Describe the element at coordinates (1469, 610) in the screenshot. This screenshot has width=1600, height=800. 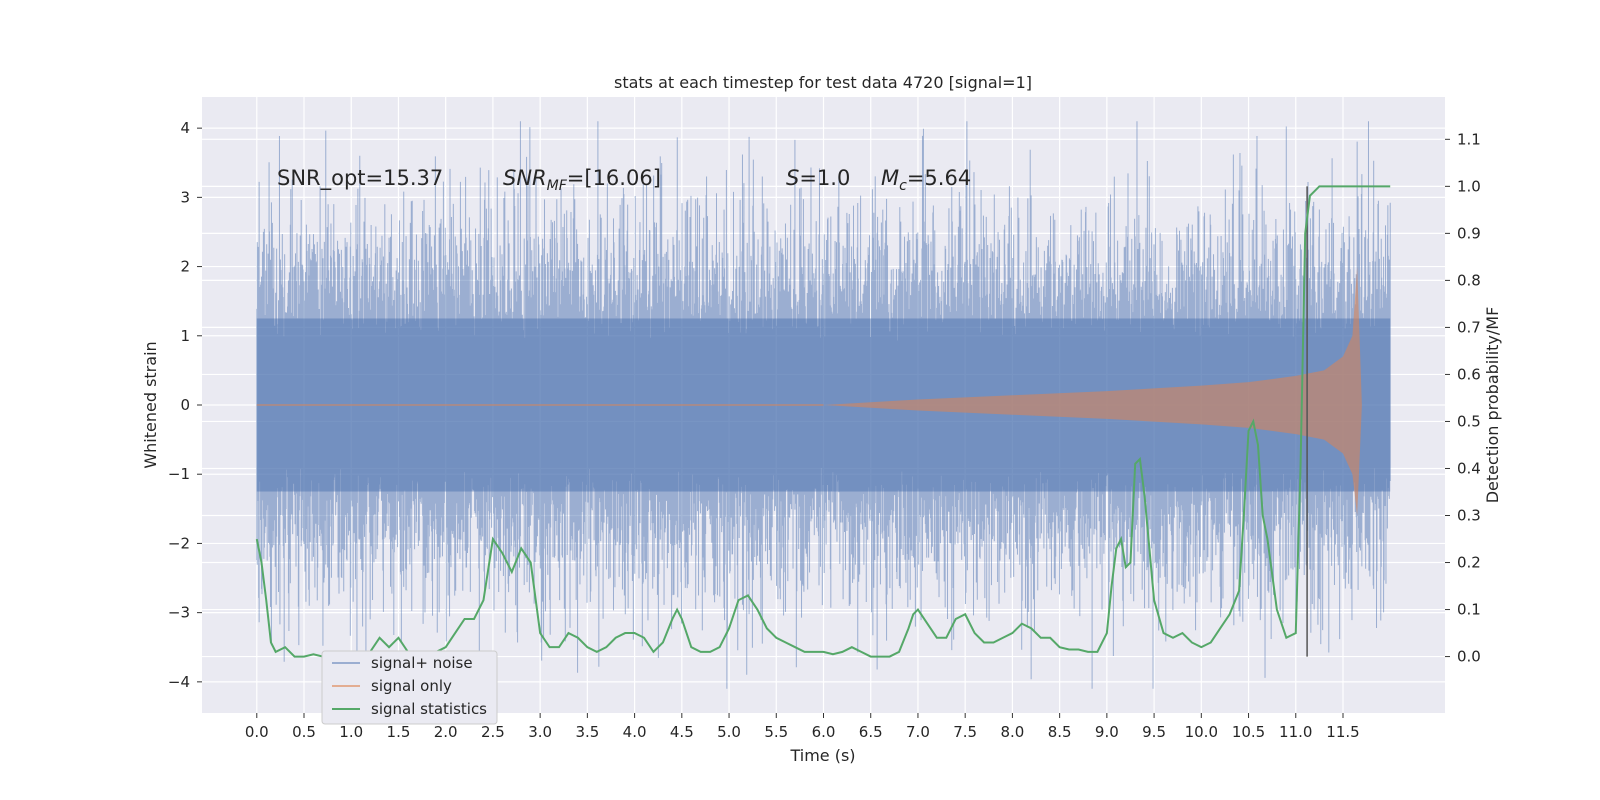
I see `y2-tick-label: 0.1` at that location.